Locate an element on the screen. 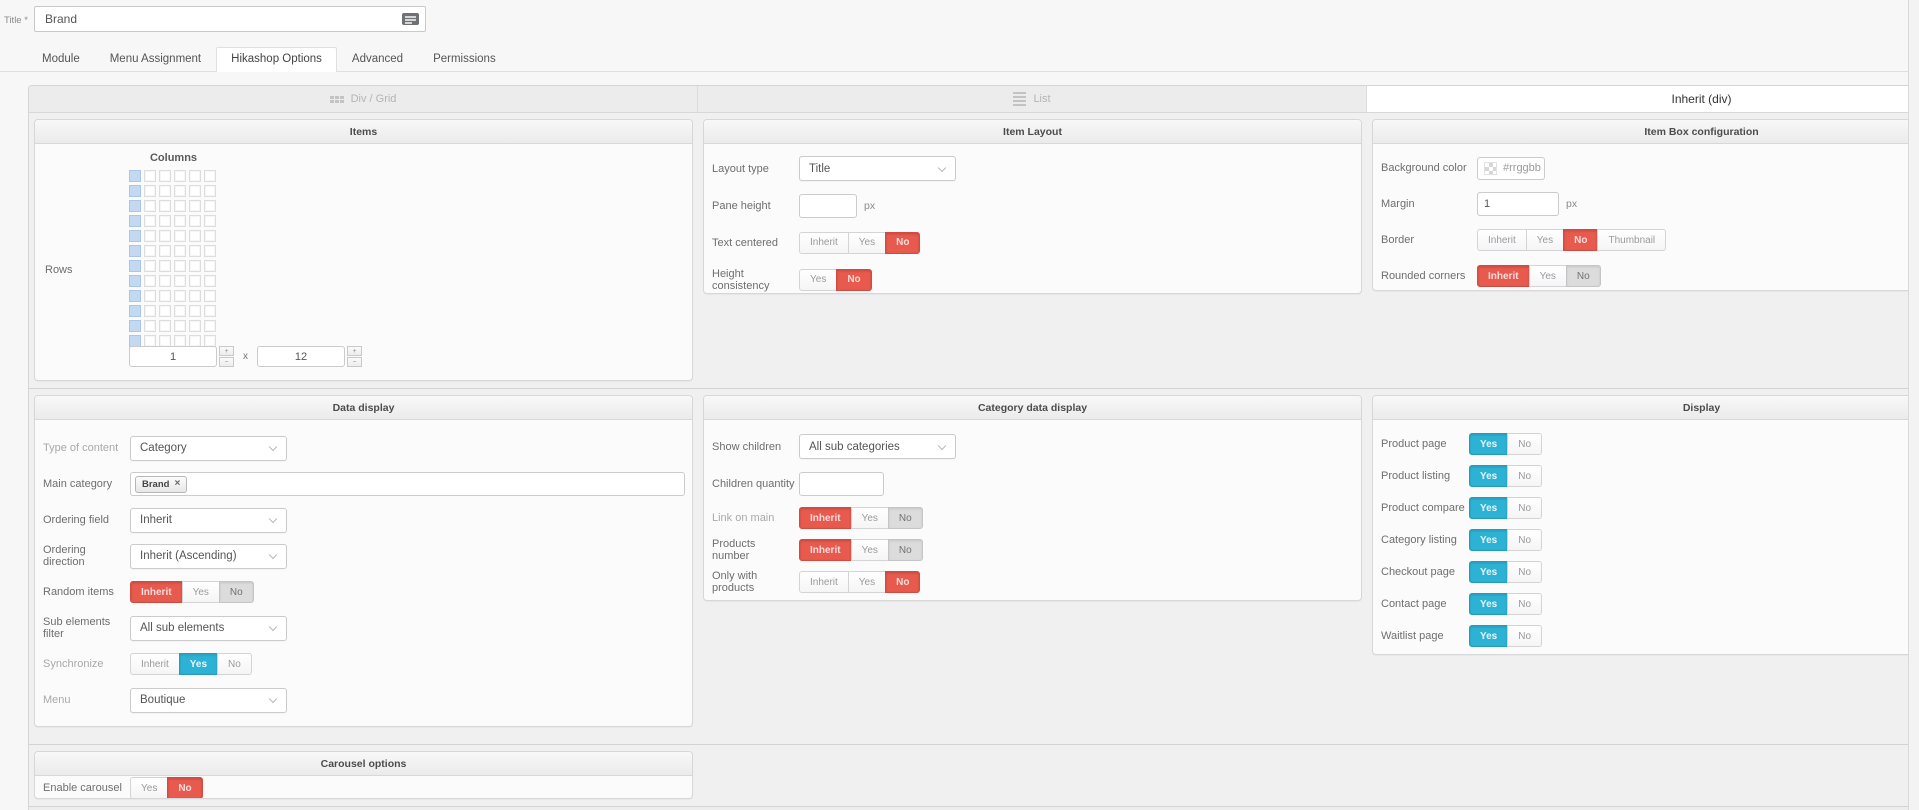  rows-count-input is located at coordinates (301, 356).